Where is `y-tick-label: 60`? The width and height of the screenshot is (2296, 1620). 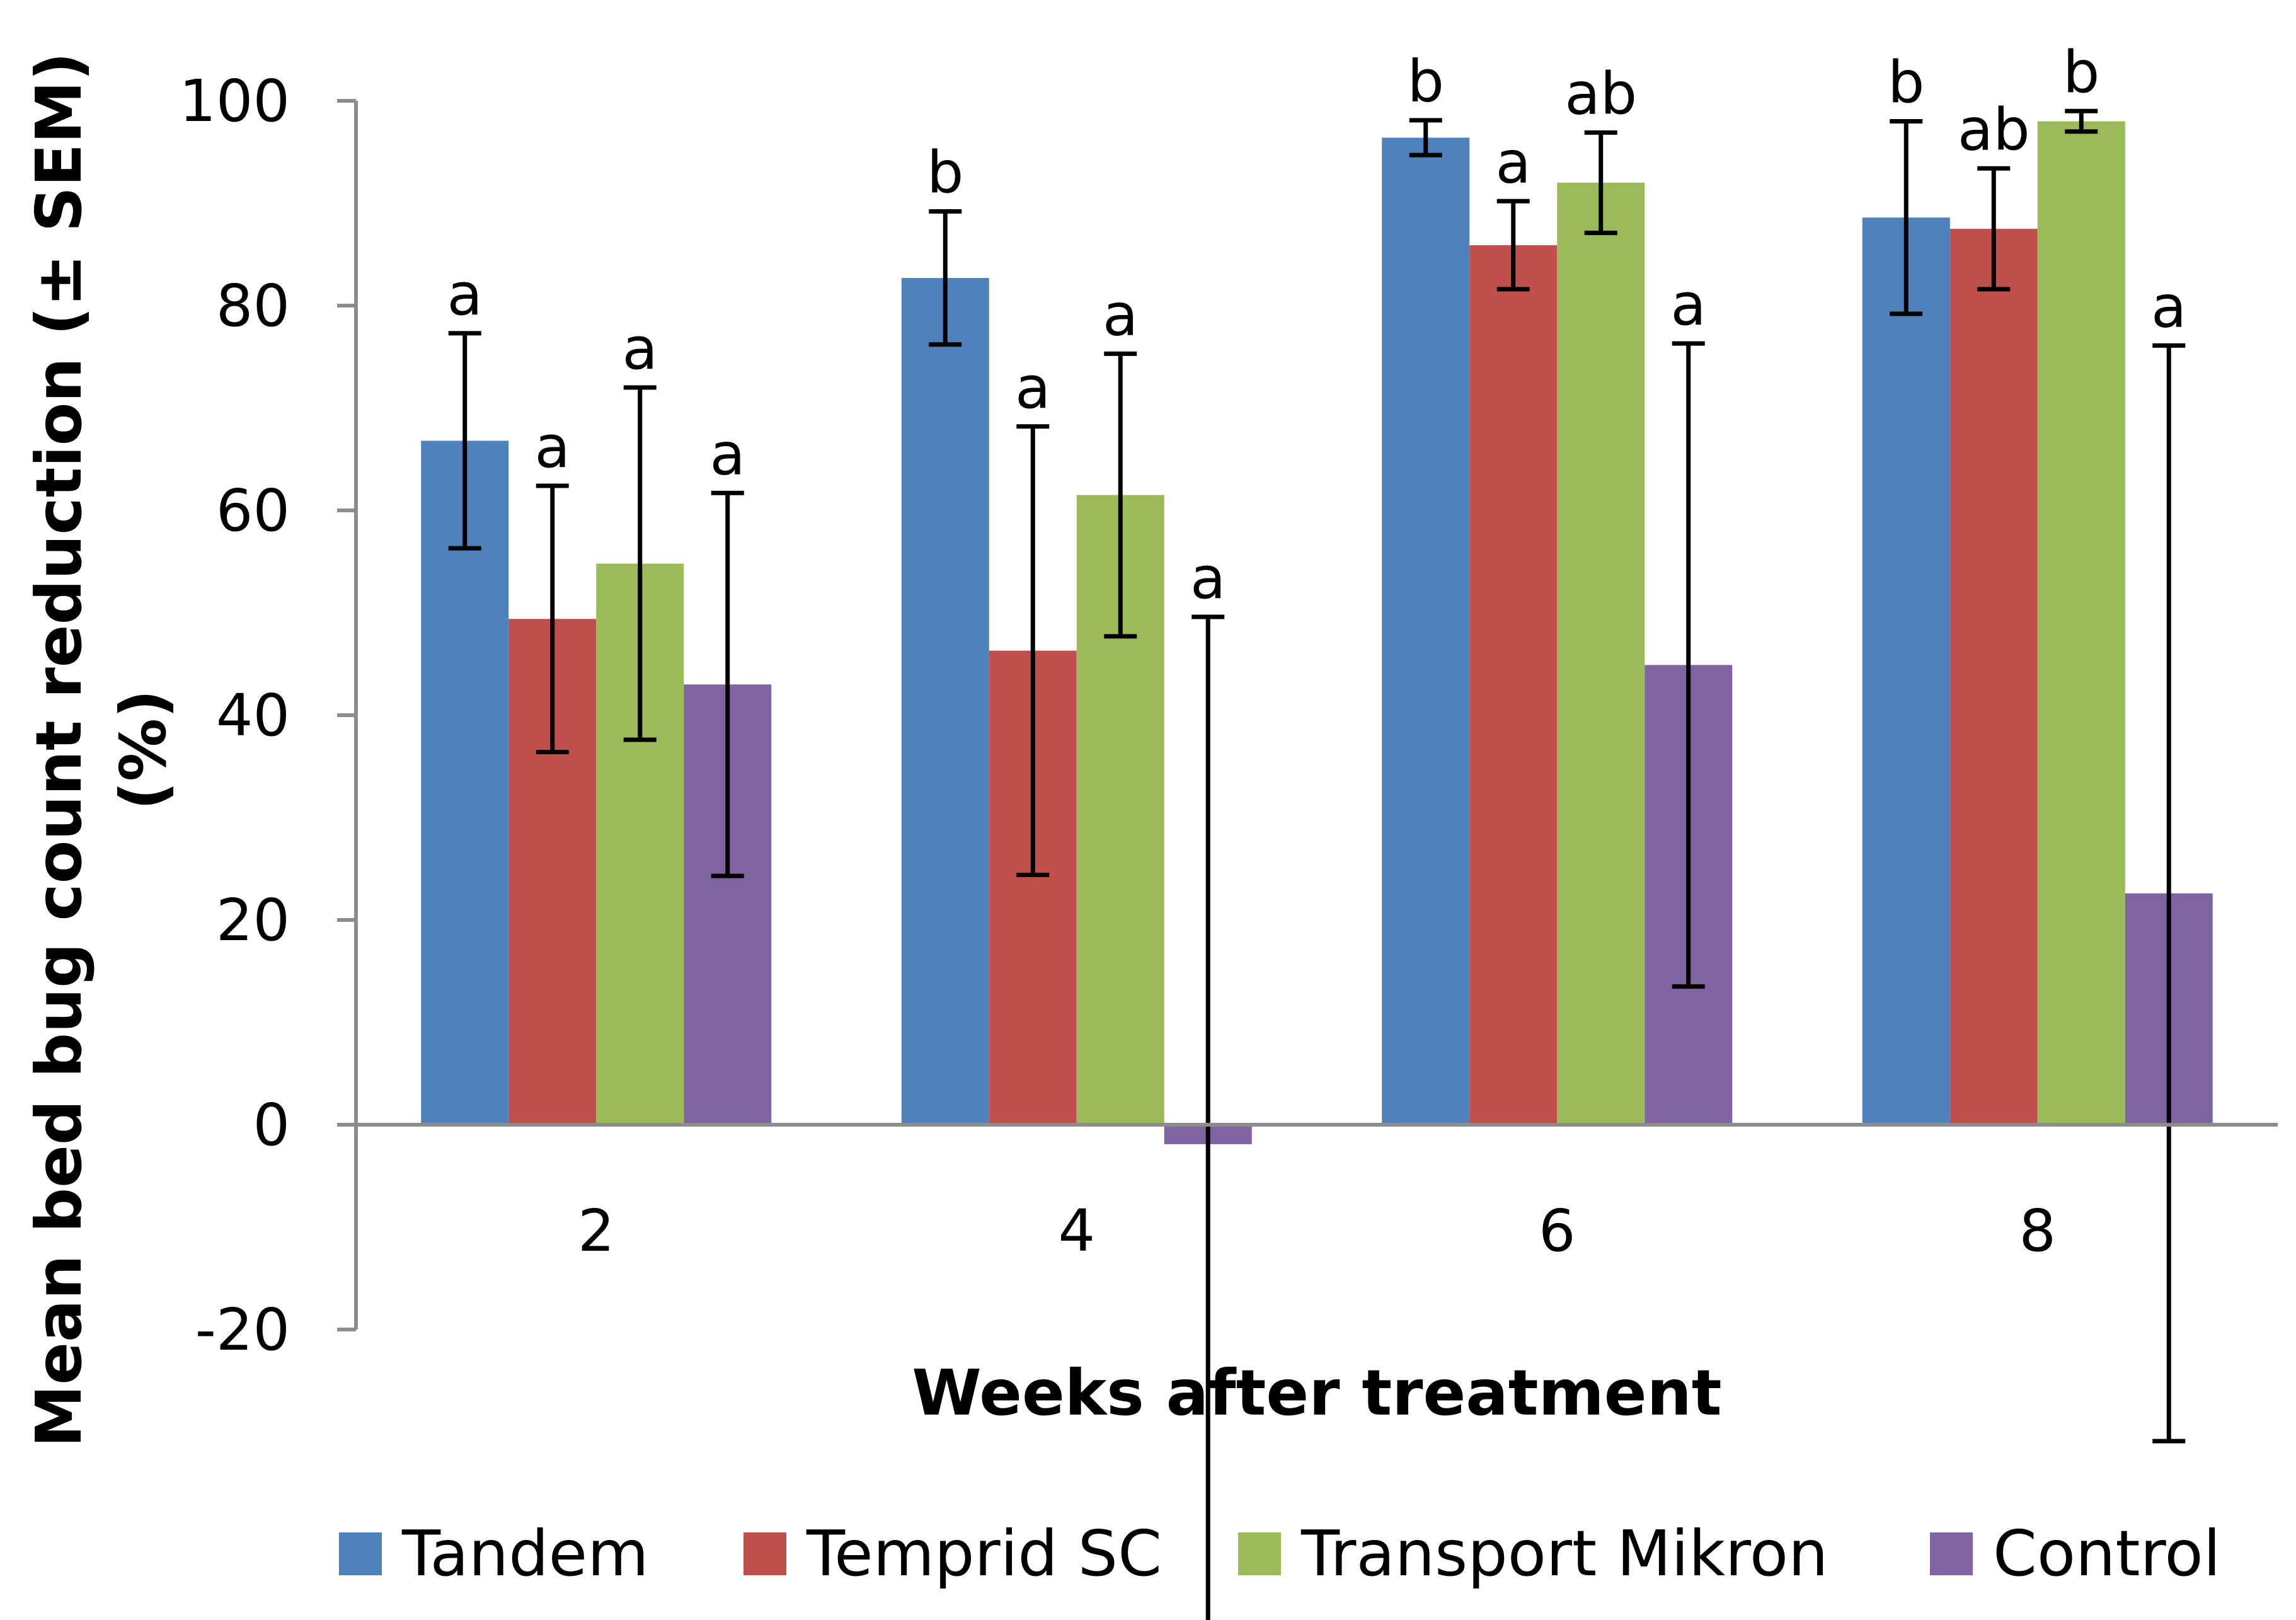
y-tick-label: 60 is located at coordinates (253, 510).